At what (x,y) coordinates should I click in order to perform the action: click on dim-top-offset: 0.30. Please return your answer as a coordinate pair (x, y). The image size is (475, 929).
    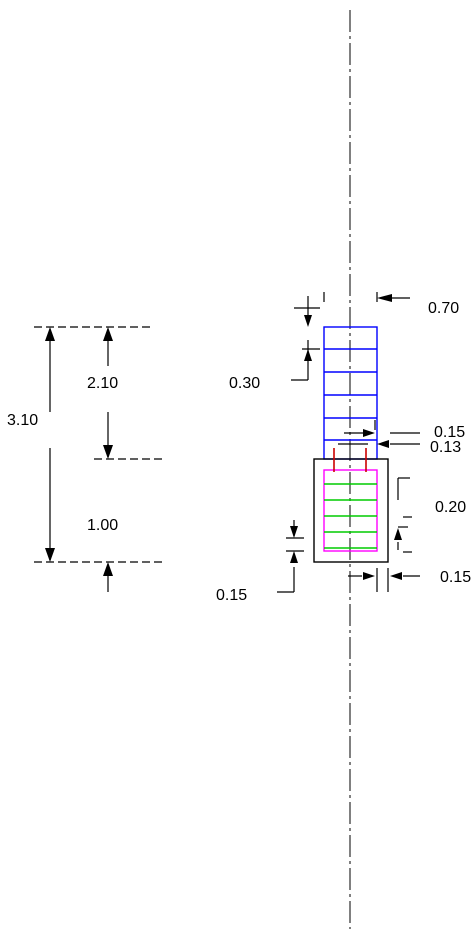
    Looking at the image, I should click on (244, 383).